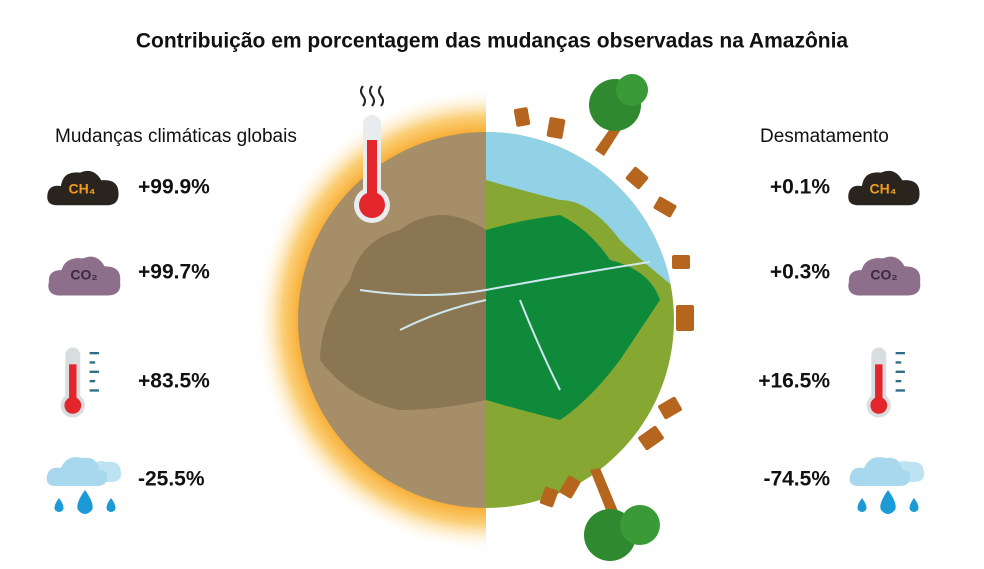  What do you see at coordinates (800, 187) in the screenshot?
I see `value: +0.1%` at bounding box center [800, 187].